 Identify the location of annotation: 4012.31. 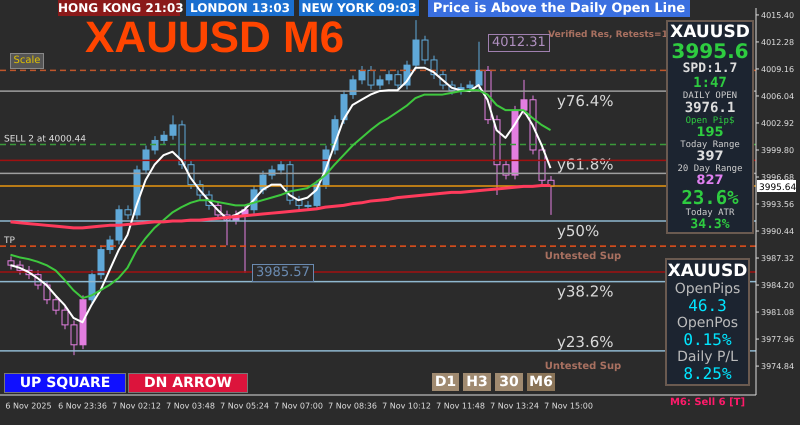
(519, 43).